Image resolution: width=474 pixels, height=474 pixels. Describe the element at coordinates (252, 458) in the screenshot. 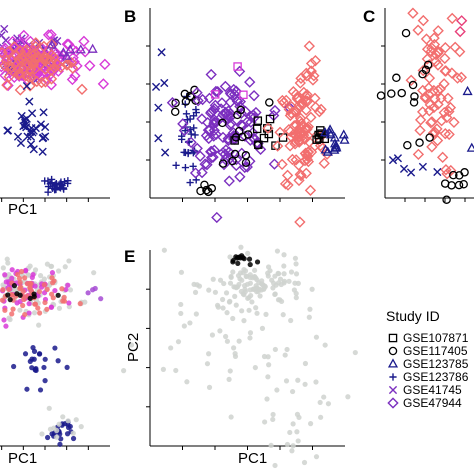

I see `x-axis-label: PC1` at that location.